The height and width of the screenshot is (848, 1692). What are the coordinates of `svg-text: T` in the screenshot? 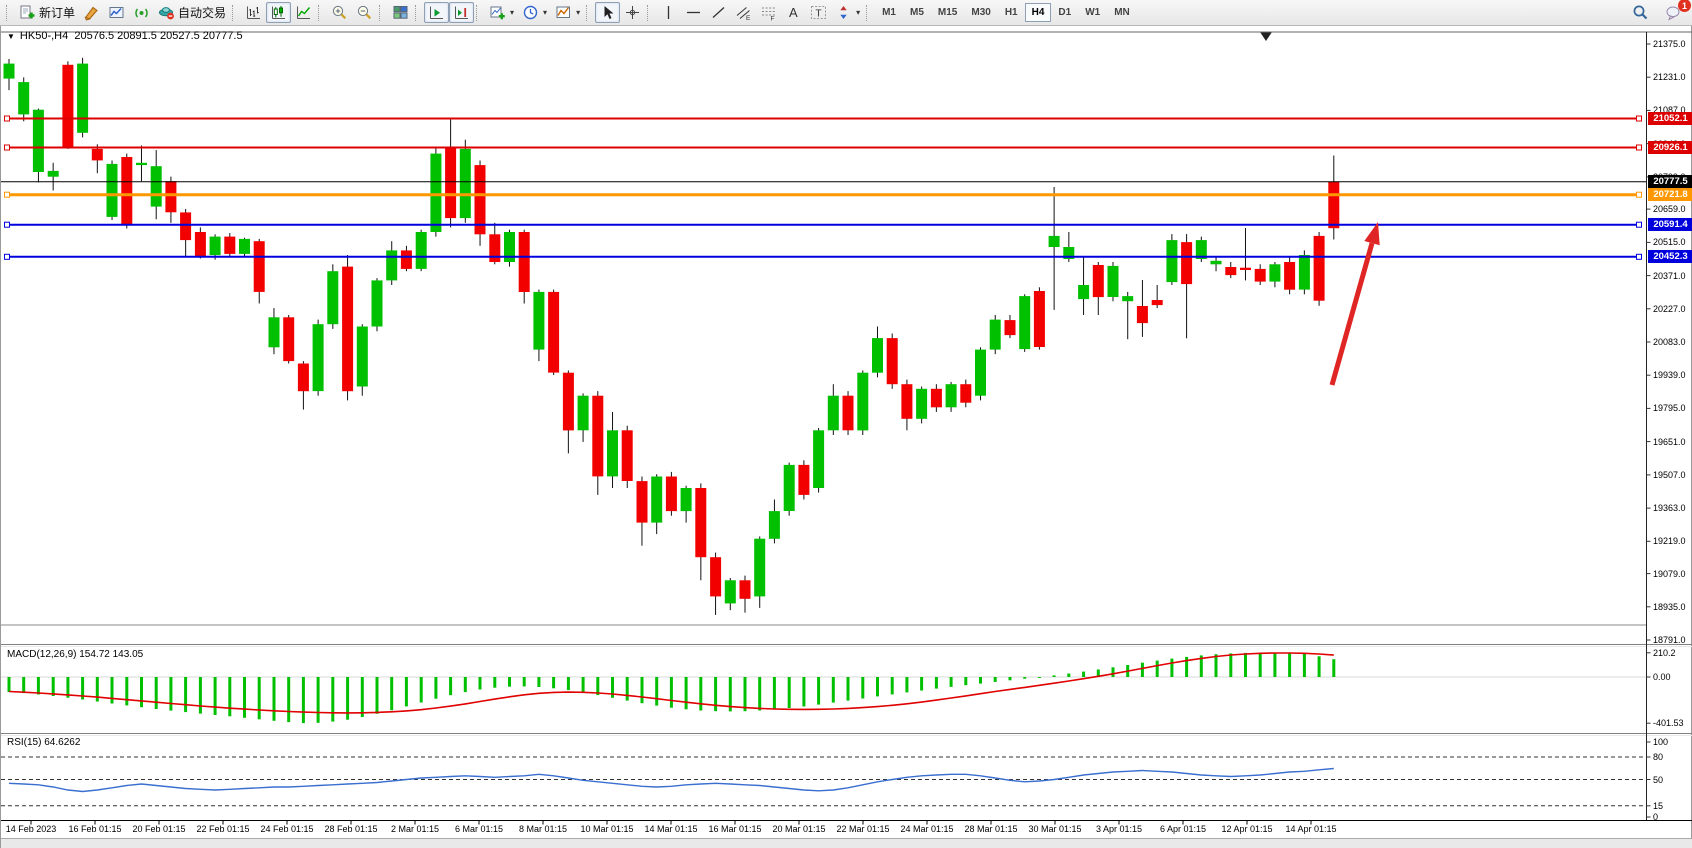 It's located at (819, 14).